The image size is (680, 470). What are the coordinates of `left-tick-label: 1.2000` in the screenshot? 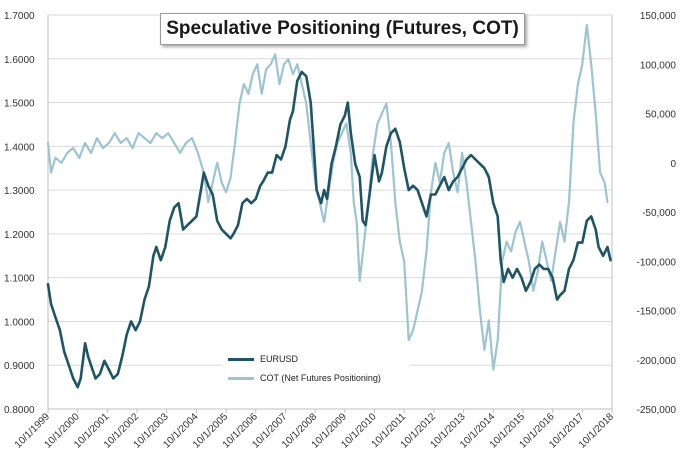 It's located at (19, 235).